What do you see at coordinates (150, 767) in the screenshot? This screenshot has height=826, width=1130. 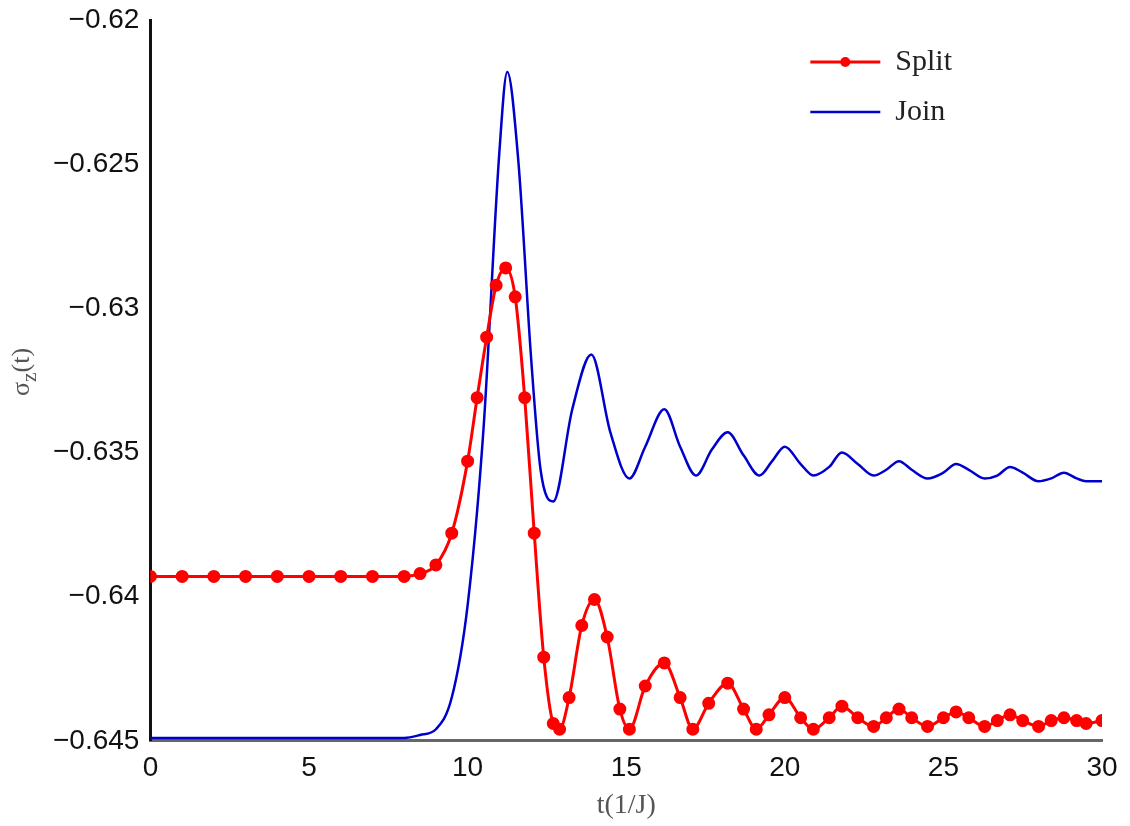 I see `x-tick-label: 0` at bounding box center [150, 767].